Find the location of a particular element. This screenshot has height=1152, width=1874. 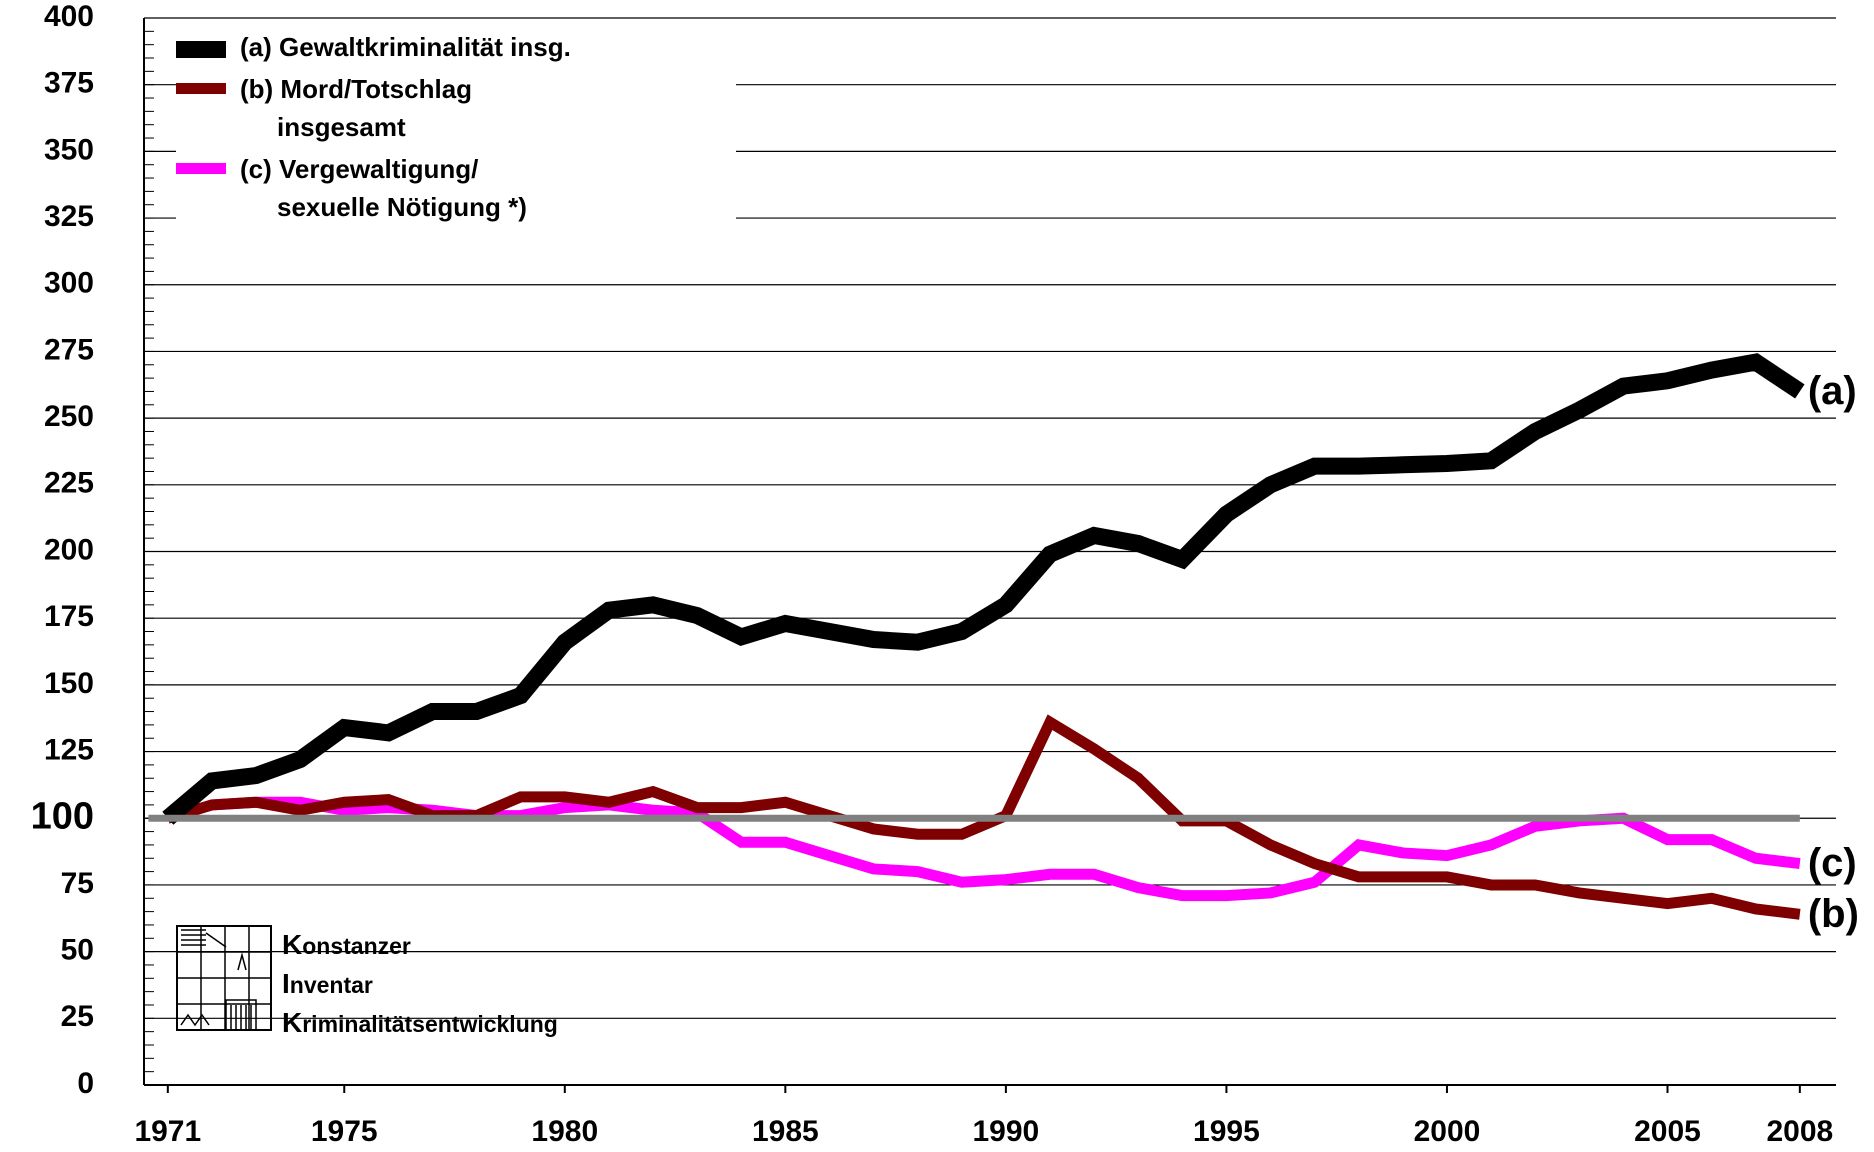

y-tick-label: 25 is located at coordinates (77, 1016).